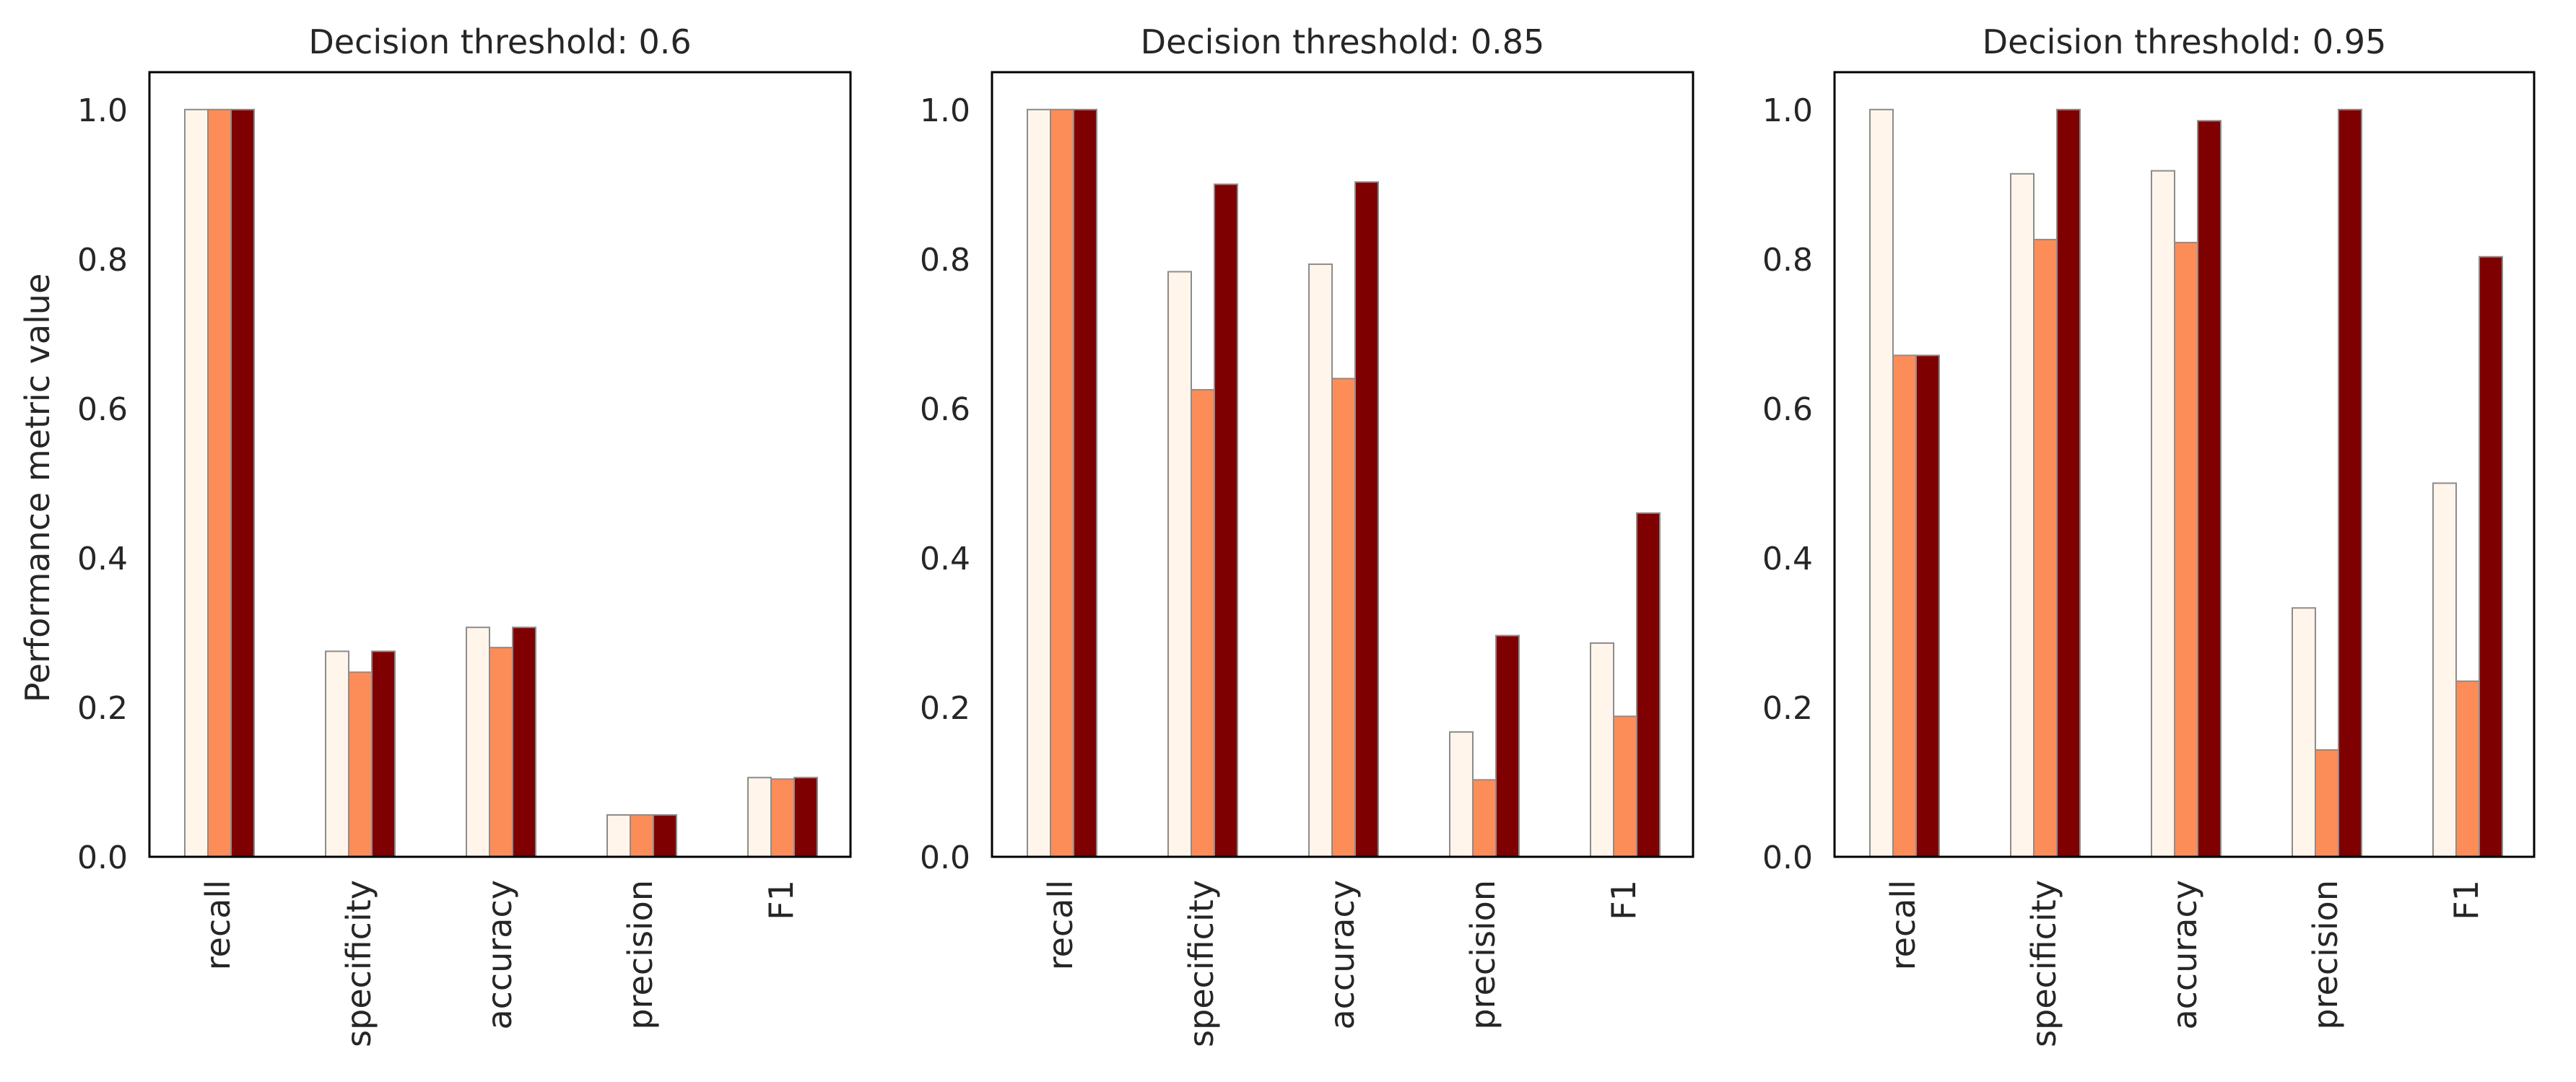  What do you see at coordinates (2185, 41) in the screenshot?
I see `chart-title: Decision threshold: 0.95` at bounding box center [2185, 41].